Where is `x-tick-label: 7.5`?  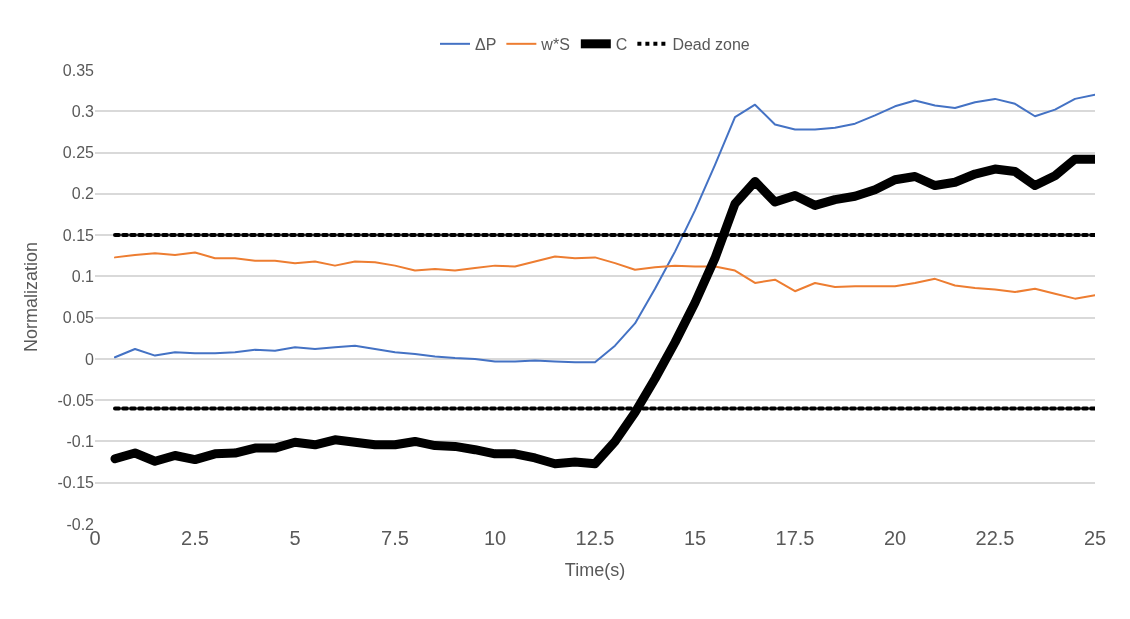
x-tick-label: 7.5 is located at coordinates (395, 538).